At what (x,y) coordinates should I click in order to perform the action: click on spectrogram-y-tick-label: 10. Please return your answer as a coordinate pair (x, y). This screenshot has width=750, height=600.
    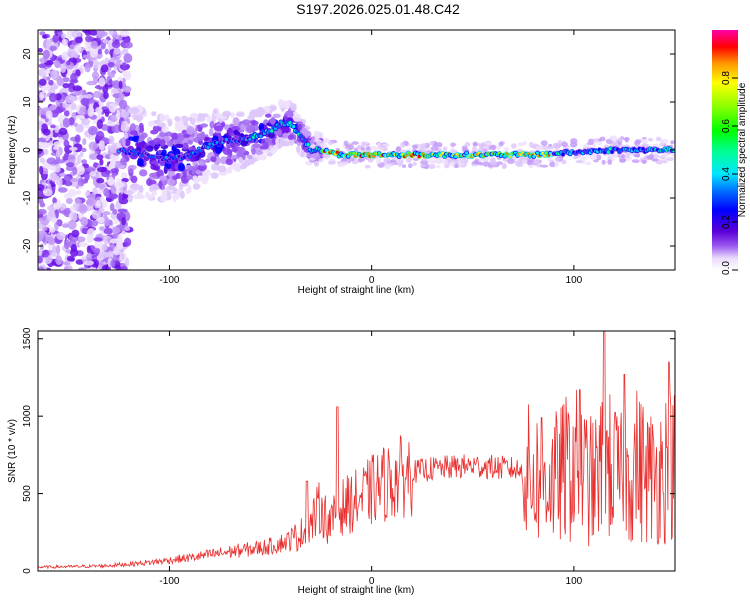
    Looking at the image, I should click on (27, 102).